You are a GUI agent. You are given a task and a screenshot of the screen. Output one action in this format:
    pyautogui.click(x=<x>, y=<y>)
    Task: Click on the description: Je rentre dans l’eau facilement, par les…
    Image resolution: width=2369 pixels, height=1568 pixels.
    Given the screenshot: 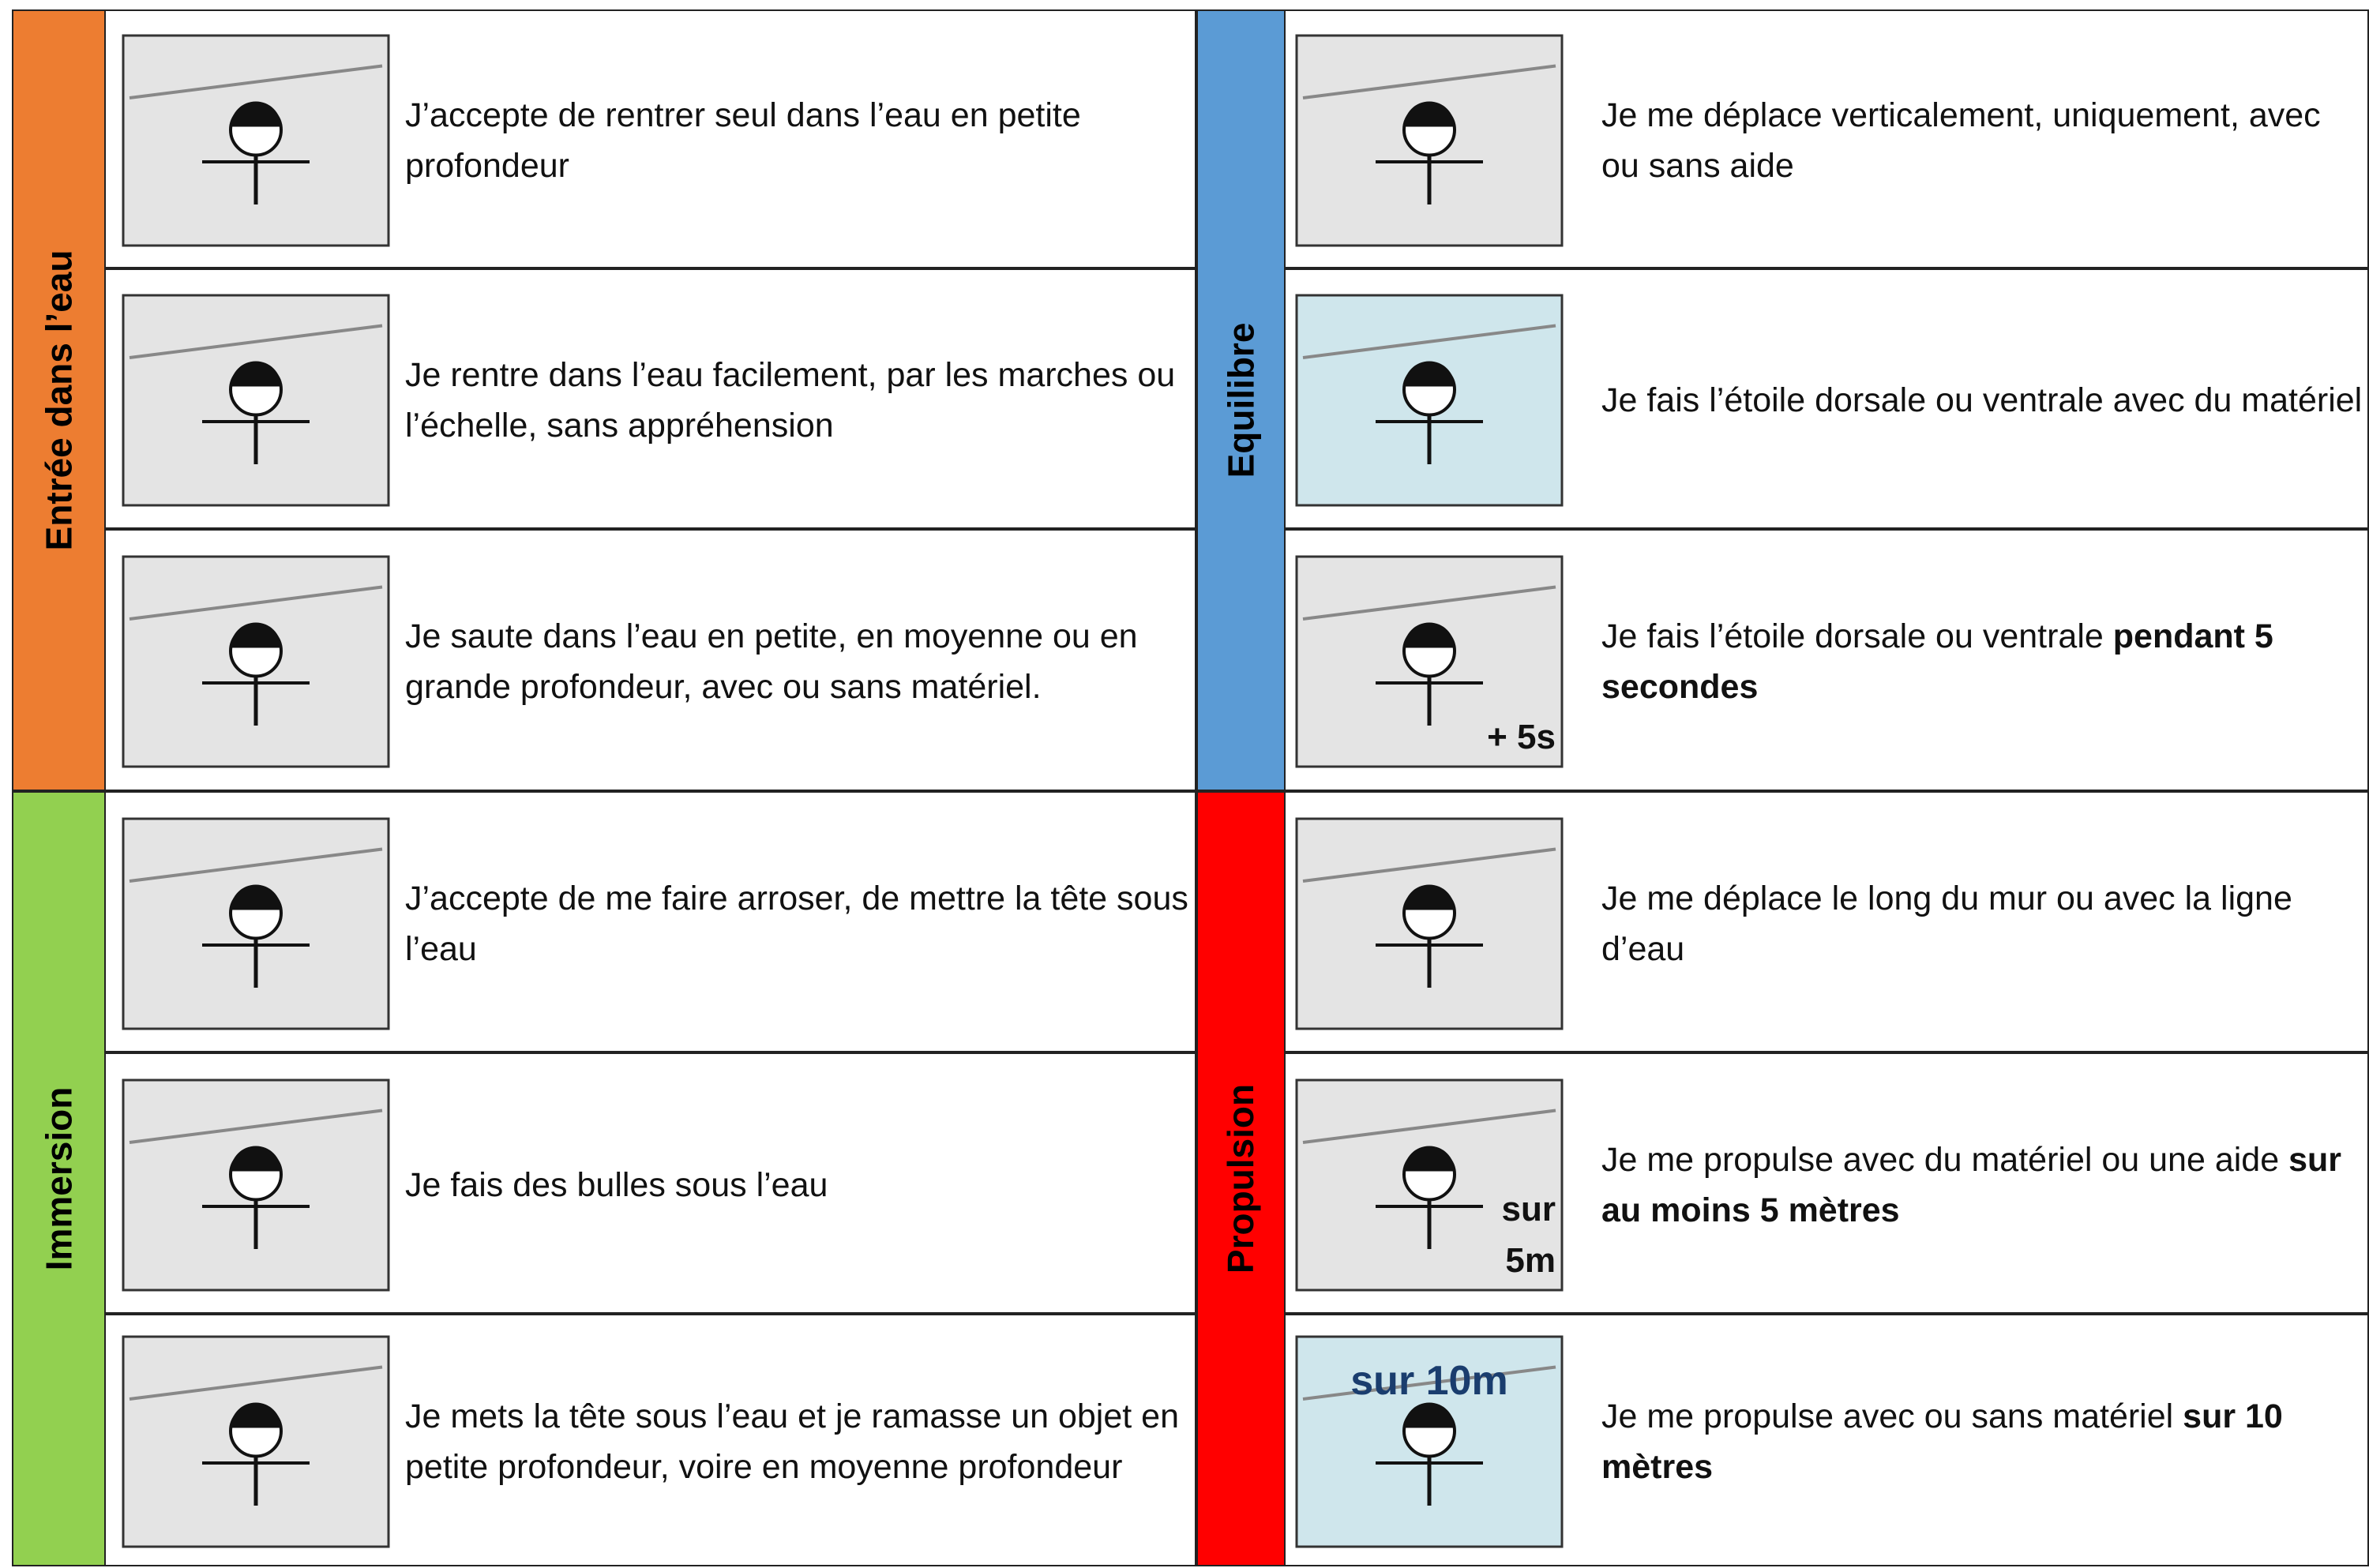 What is the action you would take?
    pyautogui.click(x=790, y=400)
    